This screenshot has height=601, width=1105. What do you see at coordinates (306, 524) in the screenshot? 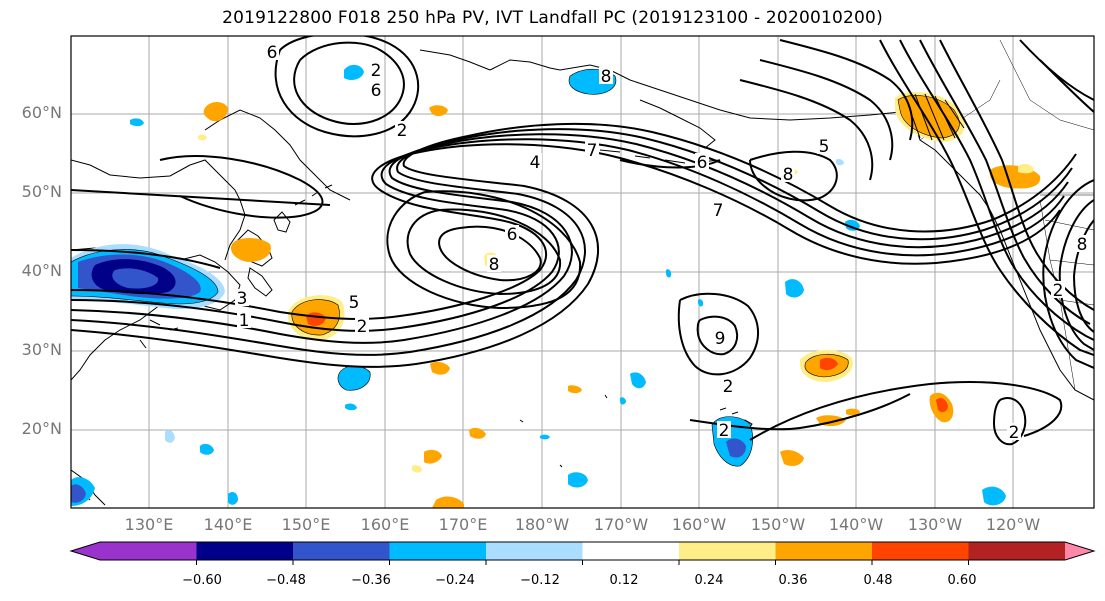
I see `lon-label-150e: 150°E` at bounding box center [306, 524].